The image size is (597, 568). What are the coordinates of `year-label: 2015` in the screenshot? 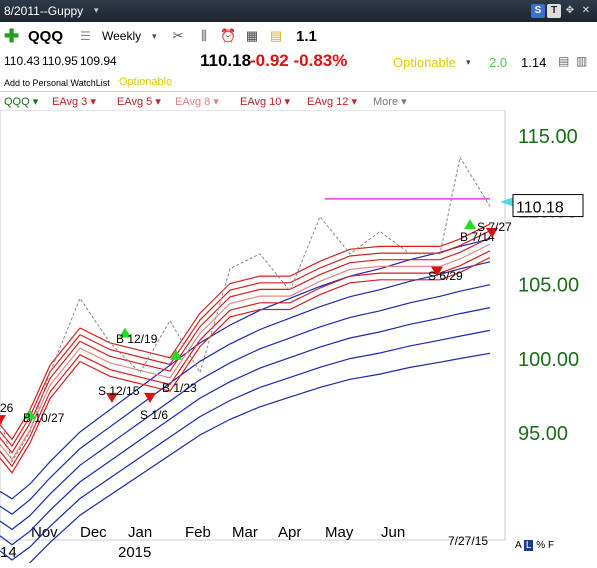 It's located at (134, 552).